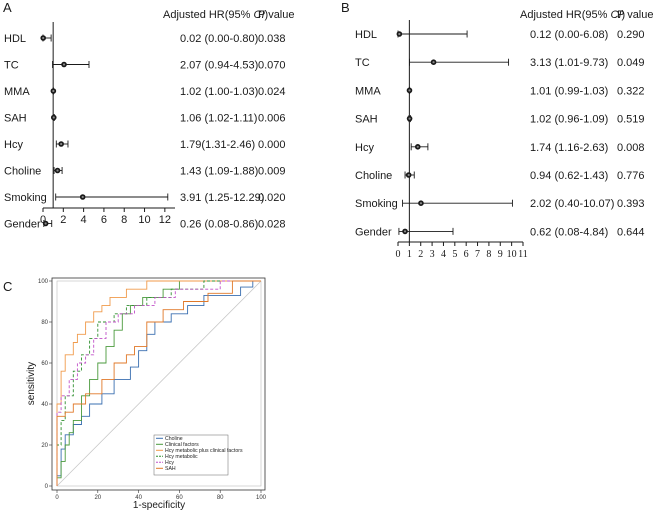  Describe the element at coordinates (222, 198) in the screenshot. I see `row-hr-ci: 3.91 (1.25-12.29)` at that location.